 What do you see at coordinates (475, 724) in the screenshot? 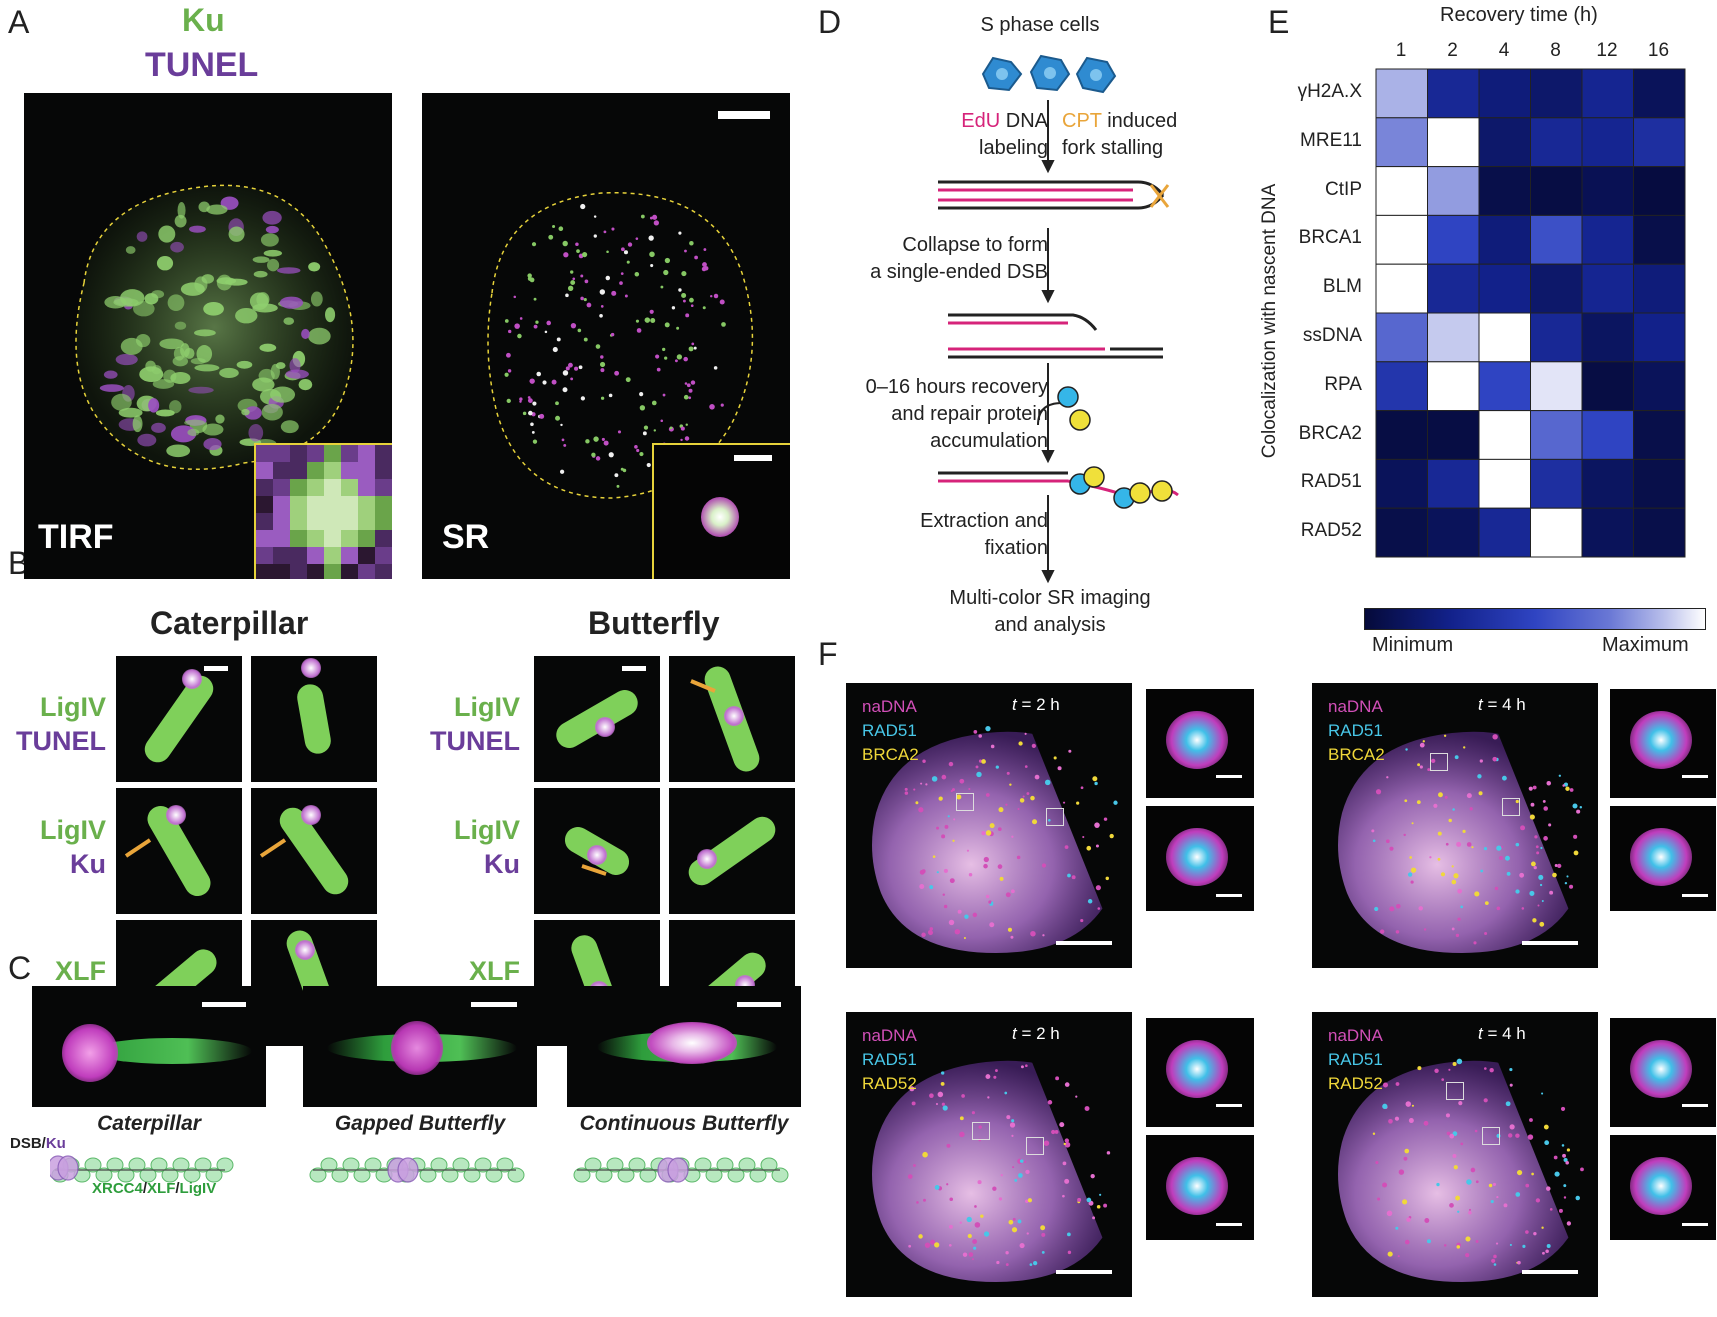
I see `b-row1-label-right: LigIV TUNEL` at bounding box center [475, 724].